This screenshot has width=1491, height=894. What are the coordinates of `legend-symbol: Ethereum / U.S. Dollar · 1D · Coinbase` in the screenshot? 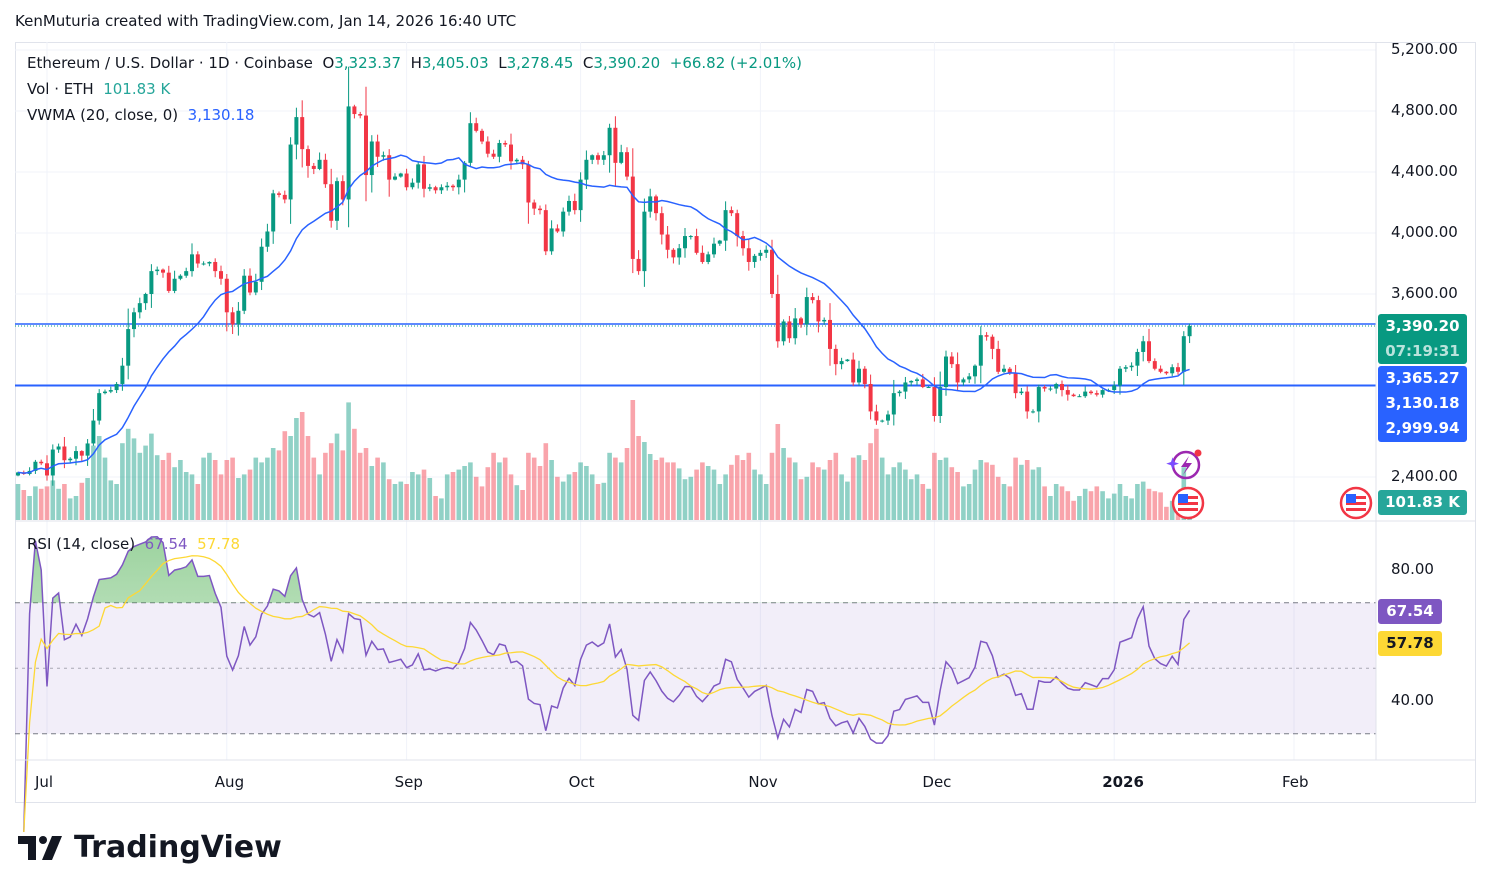 It's located at (170, 63).